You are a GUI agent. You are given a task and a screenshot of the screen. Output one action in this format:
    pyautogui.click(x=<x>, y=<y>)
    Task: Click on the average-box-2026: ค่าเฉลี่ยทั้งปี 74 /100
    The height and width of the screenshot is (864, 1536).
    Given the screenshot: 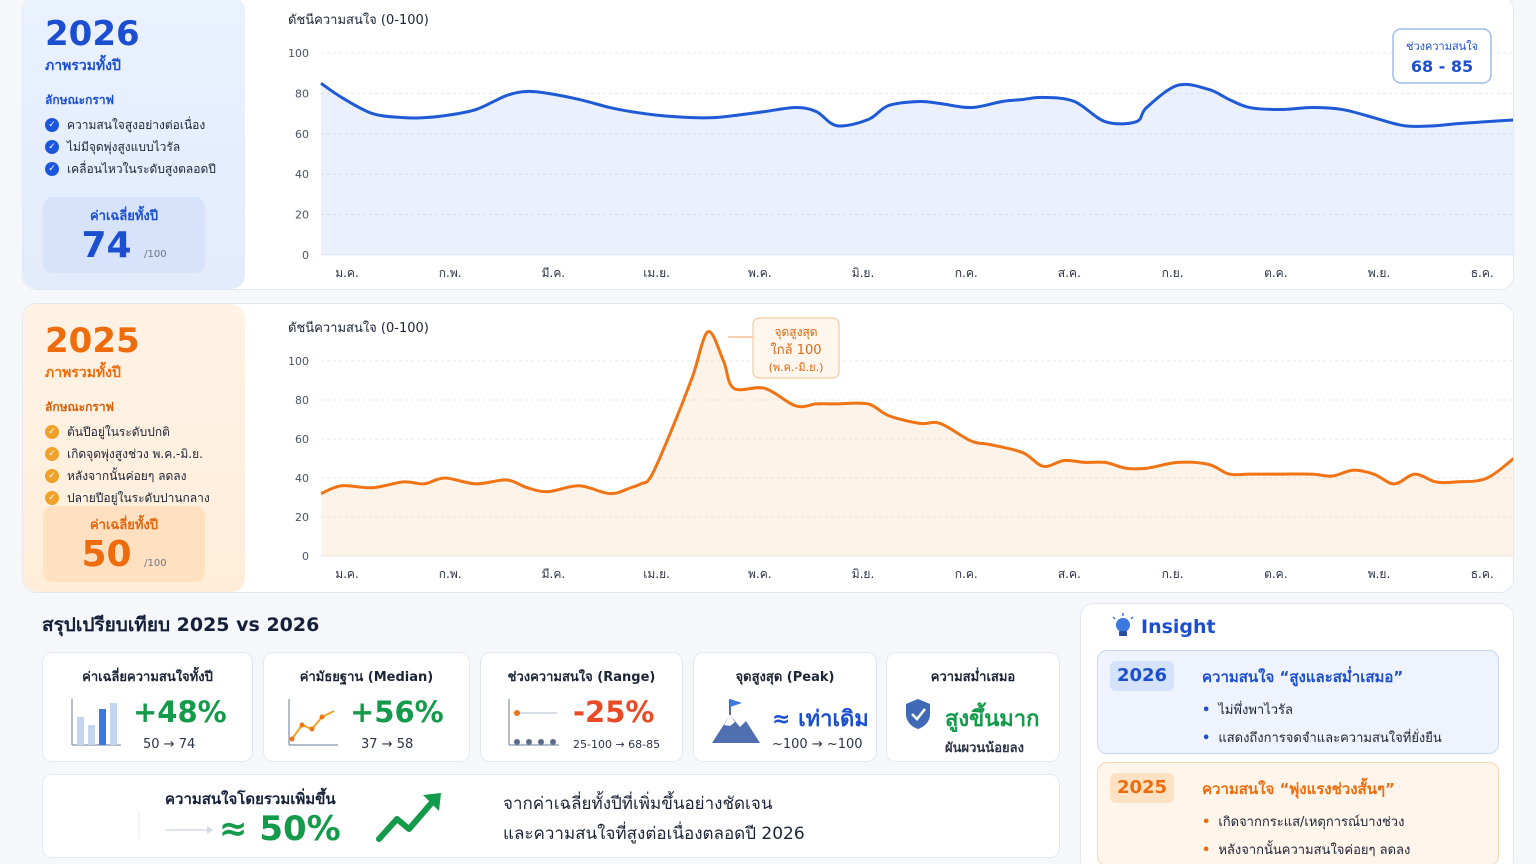 What is the action you would take?
    pyautogui.click(x=124, y=235)
    